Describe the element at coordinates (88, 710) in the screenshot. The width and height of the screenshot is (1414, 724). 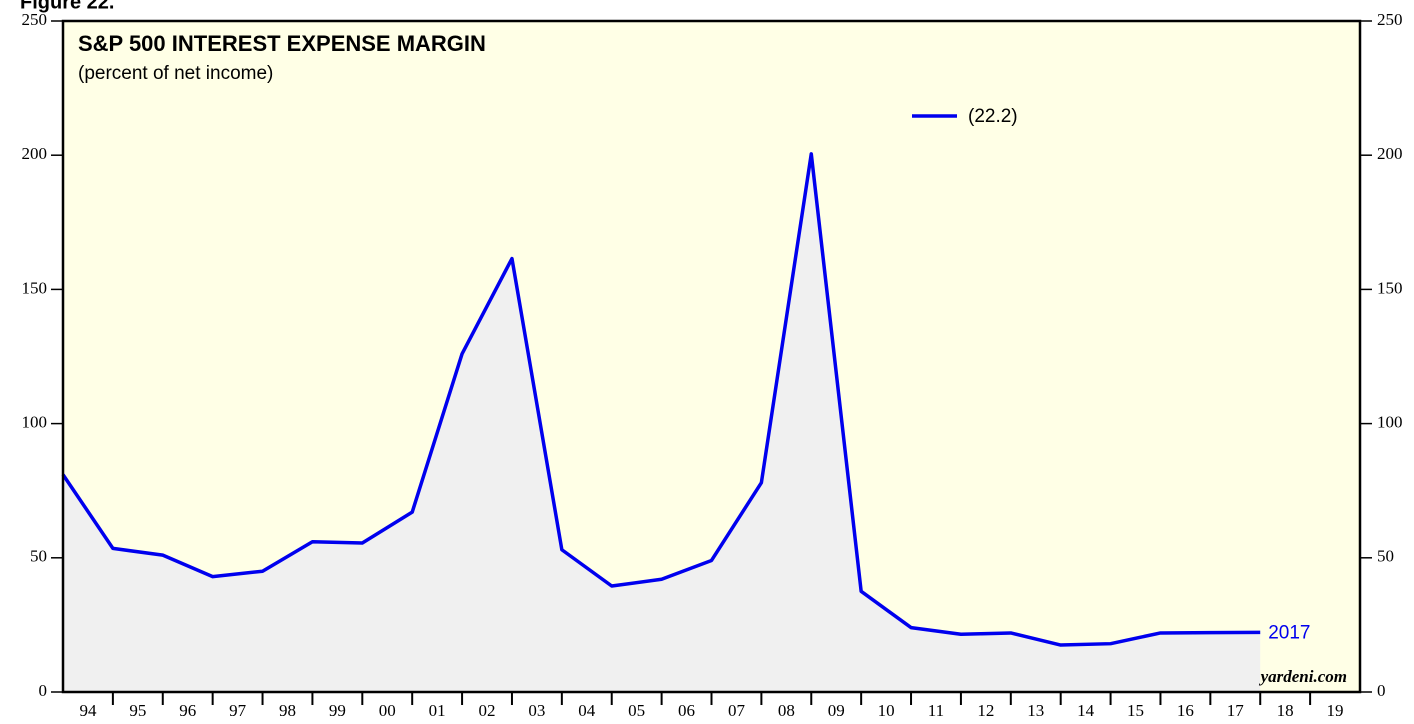
I see `x-tick-label: 94` at that location.